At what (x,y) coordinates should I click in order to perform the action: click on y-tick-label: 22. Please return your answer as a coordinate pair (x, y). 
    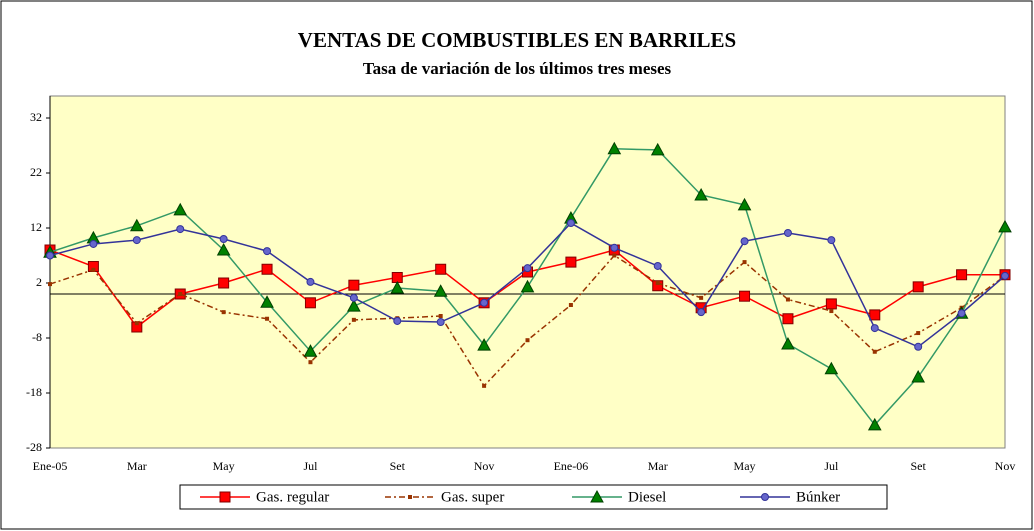
    Looking at the image, I should click on (36, 172).